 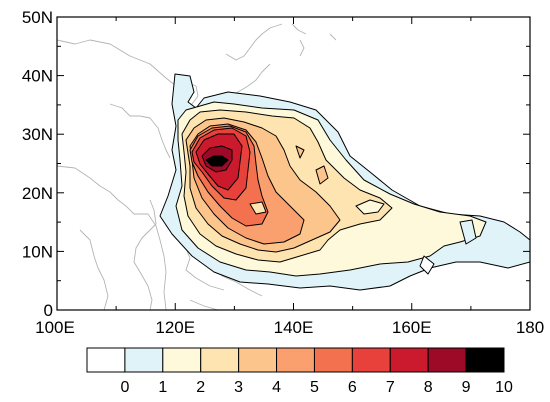 What do you see at coordinates (200, 387) in the screenshot?
I see `colorbar-label: 2` at bounding box center [200, 387].